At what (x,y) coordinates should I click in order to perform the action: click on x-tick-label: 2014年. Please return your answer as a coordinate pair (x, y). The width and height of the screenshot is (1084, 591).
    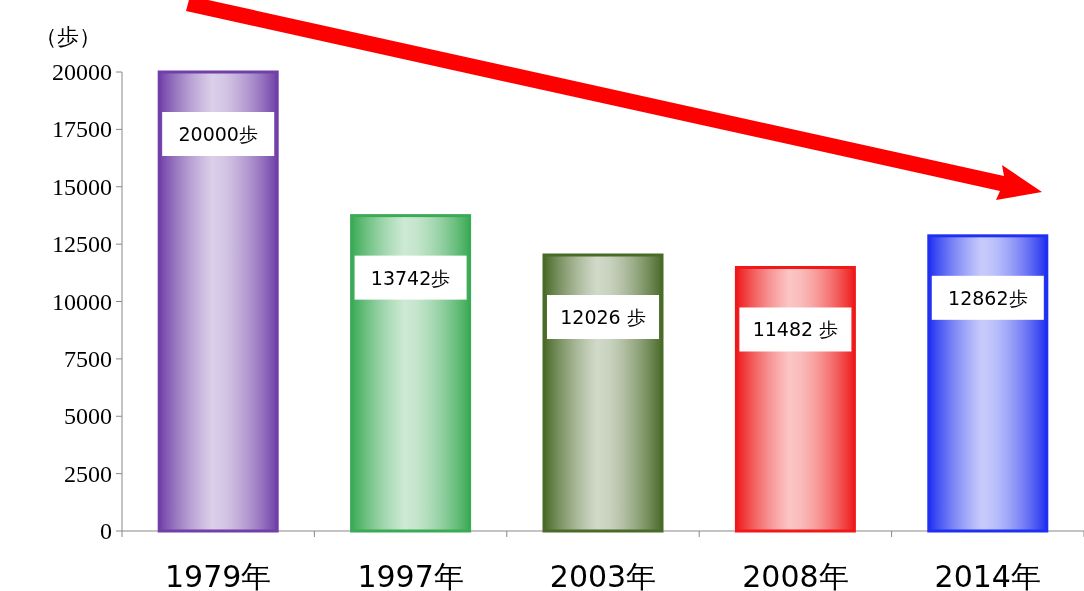
    Looking at the image, I should click on (987, 574).